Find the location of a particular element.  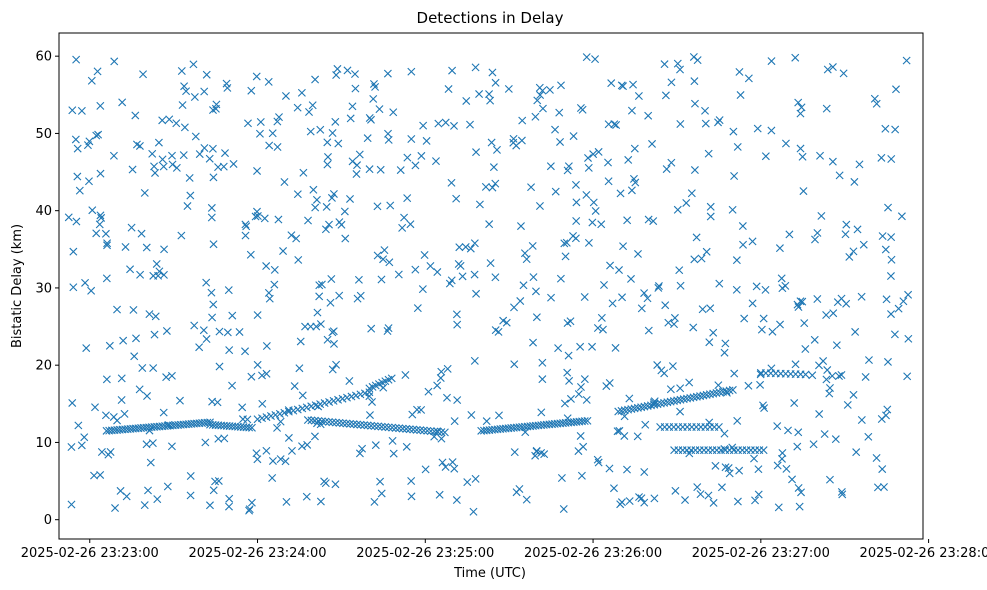

y-tick-label: 60 is located at coordinates (43, 57).